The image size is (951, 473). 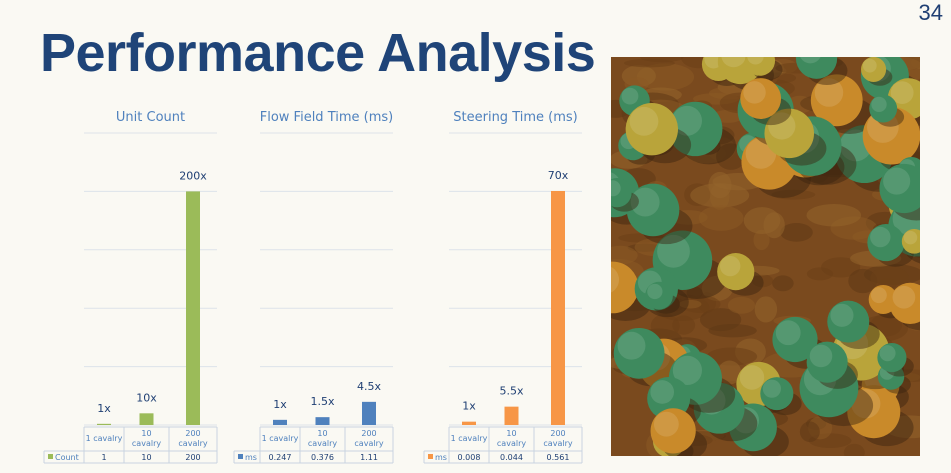 I want to click on legend-key, so click(x=50, y=456).